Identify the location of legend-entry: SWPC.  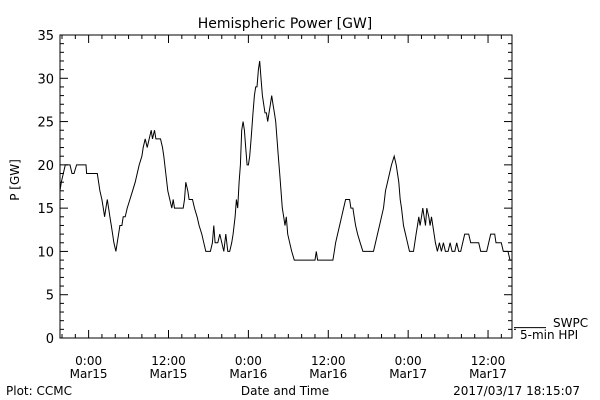
(570, 323).